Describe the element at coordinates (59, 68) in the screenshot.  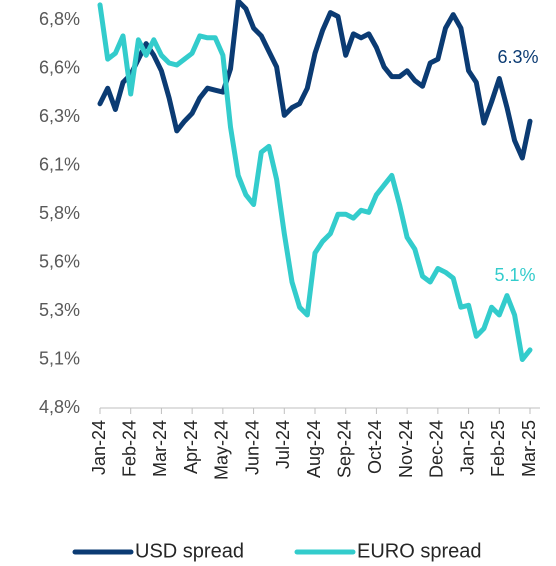
I see `y-tick-label: 6,6%` at that location.